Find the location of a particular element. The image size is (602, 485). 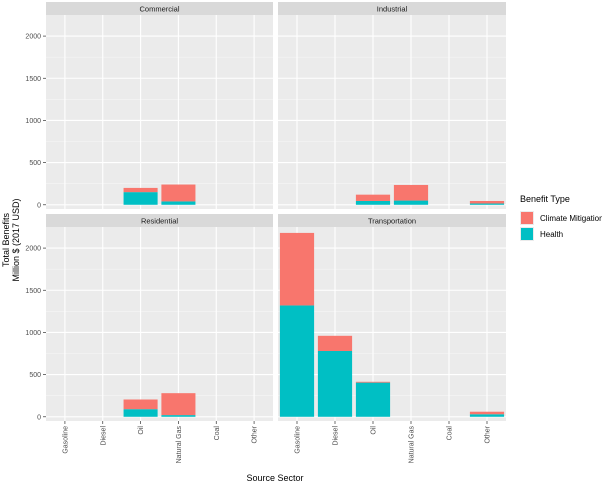

strip-label: Transportation is located at coordinates (392, 221).